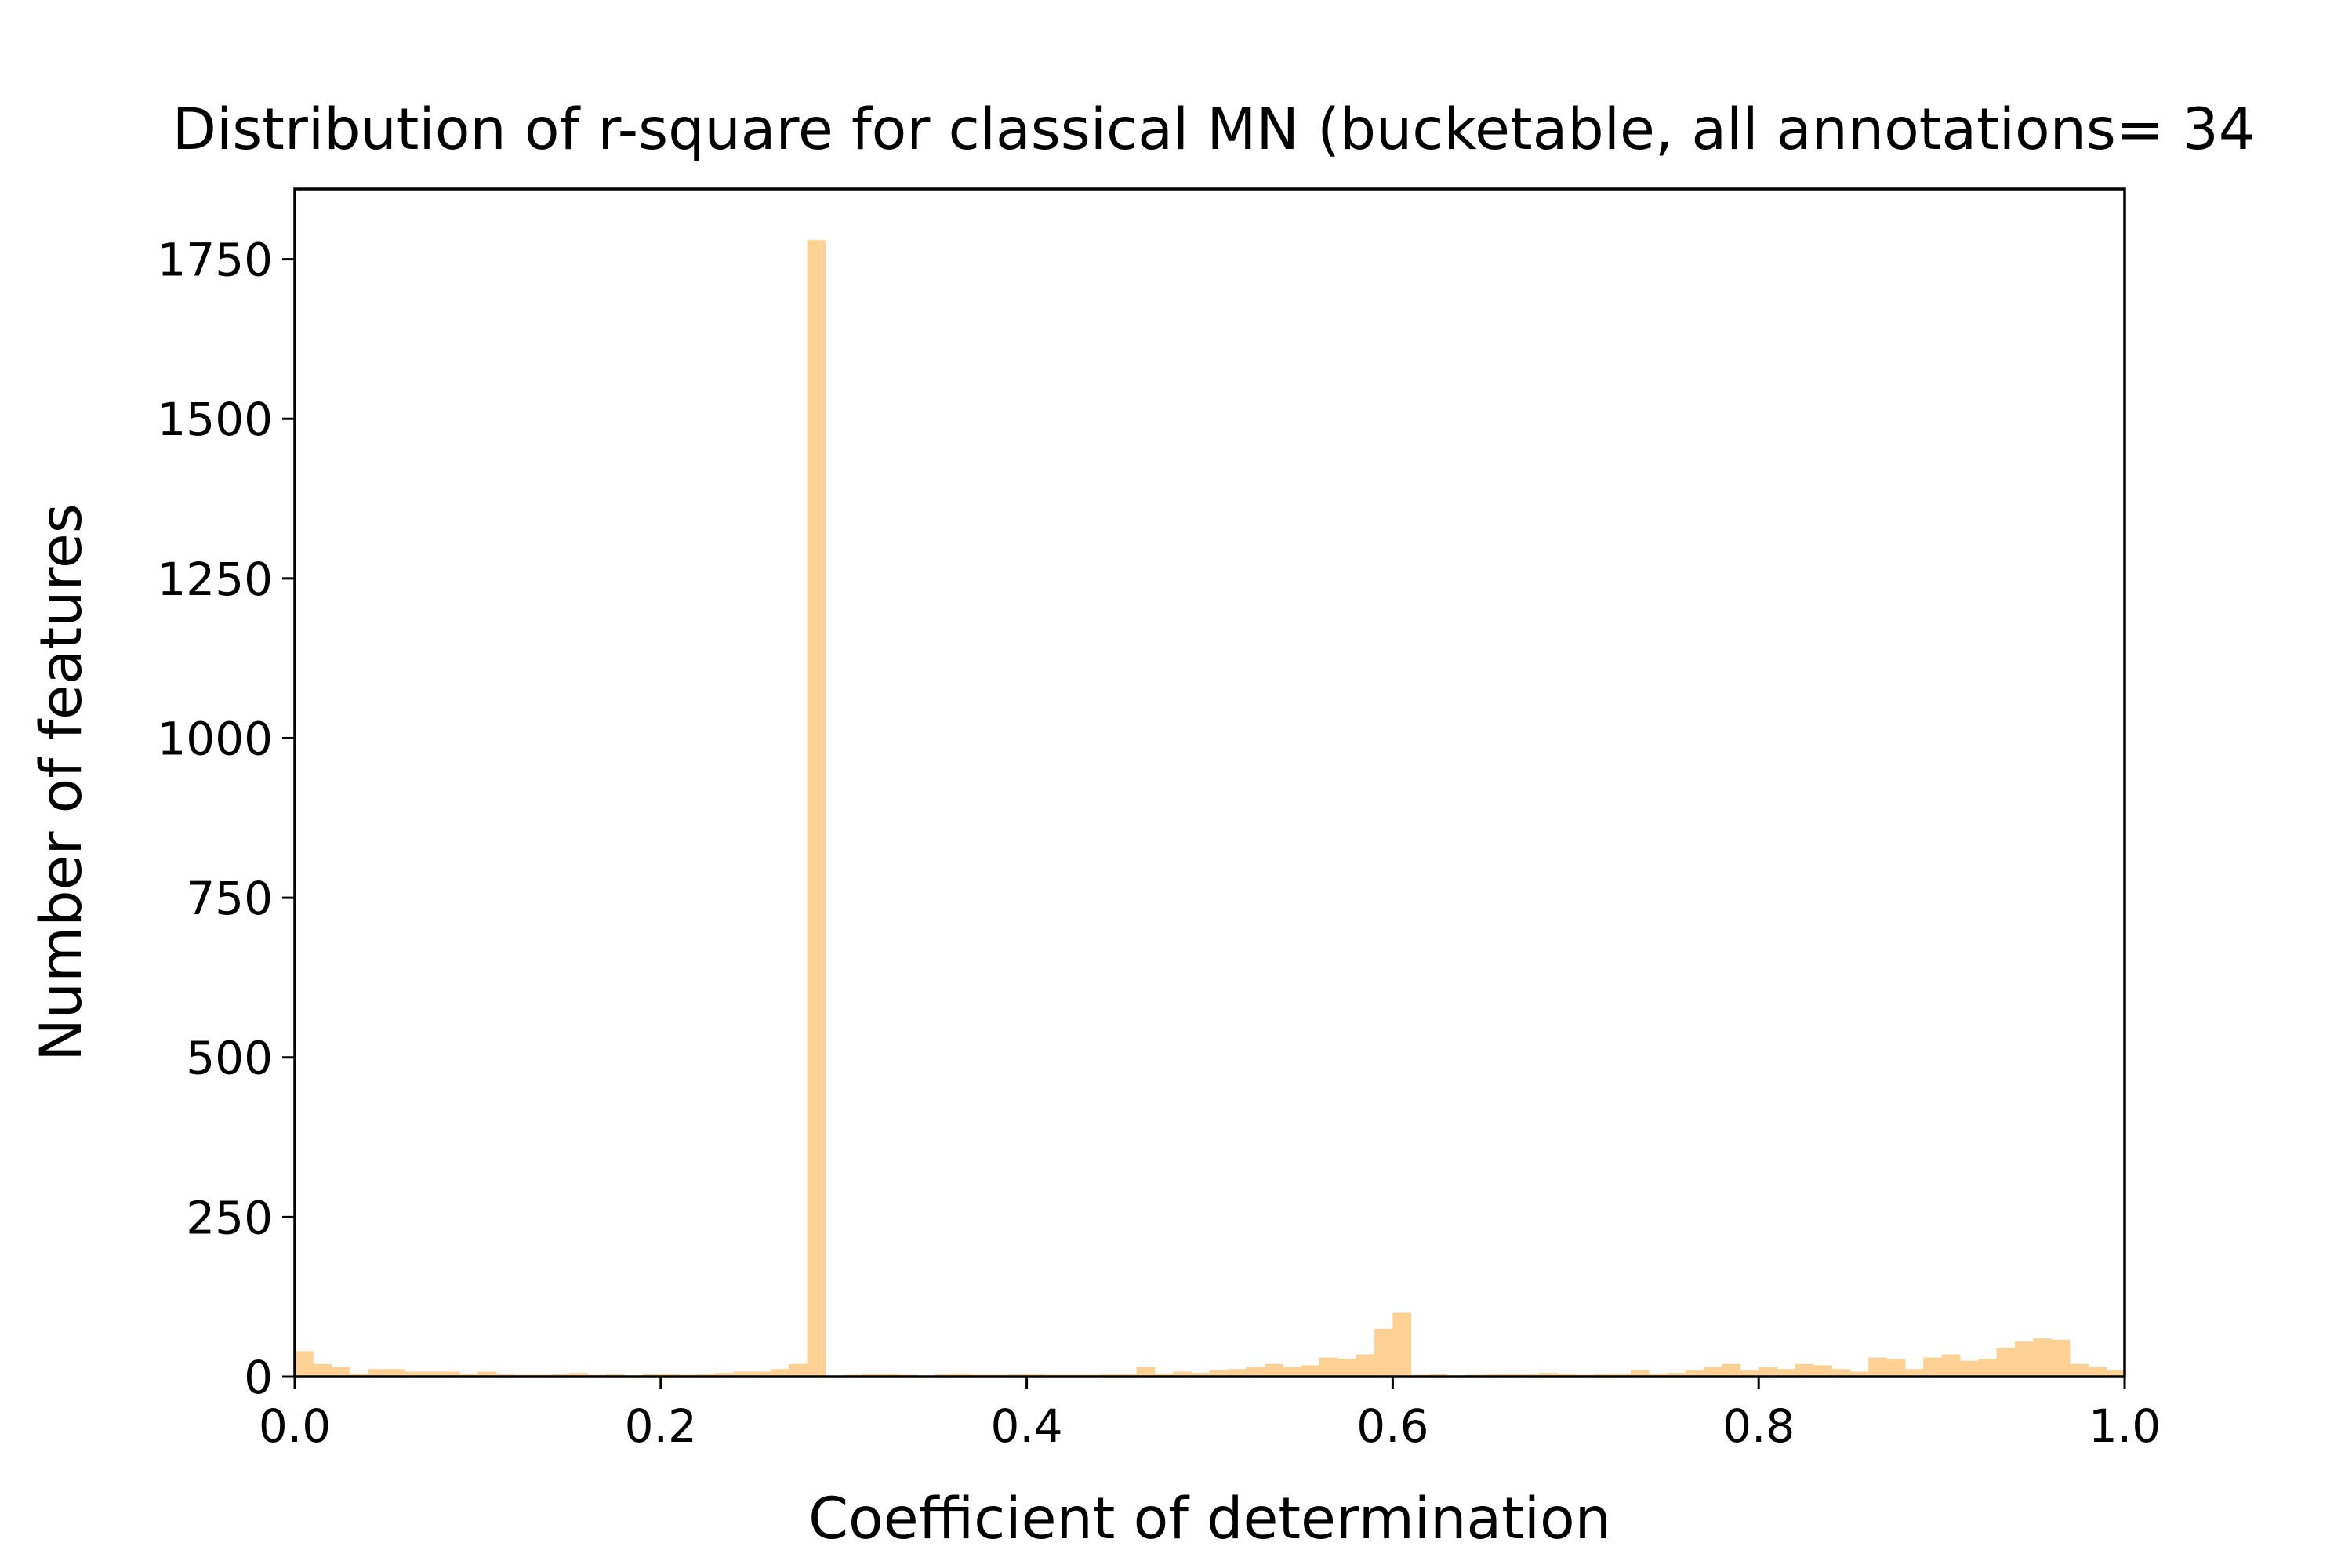  Describe the element at coordinates (2125, 1426) in the screenshot. I see `x-tick-label: 1.0` at that location.